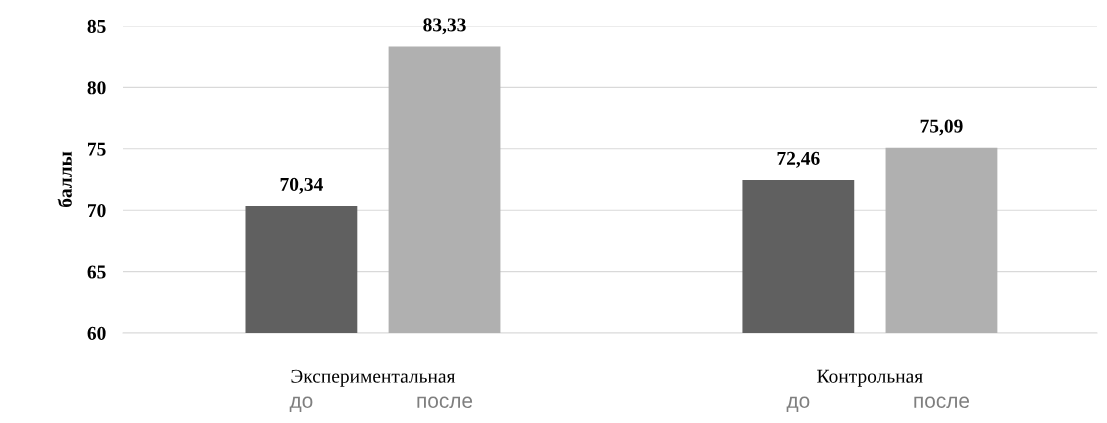  I want to click on y-tick-label: 75, so click(97, 149).